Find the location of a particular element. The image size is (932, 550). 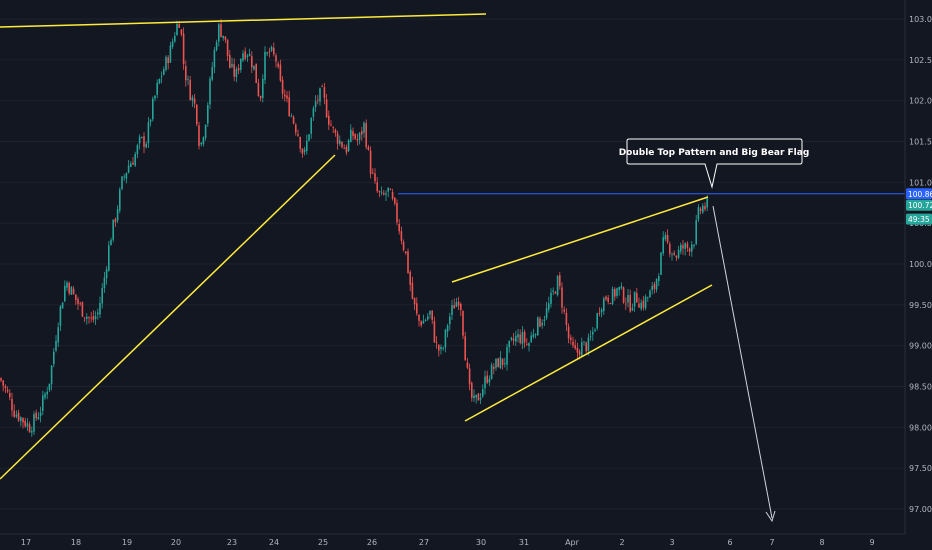

time-axis: 17 18 19 20 23 24 25 26 27 30 31 Apr 2 3 6 7 8 9 is located at coordinates (466, 541).